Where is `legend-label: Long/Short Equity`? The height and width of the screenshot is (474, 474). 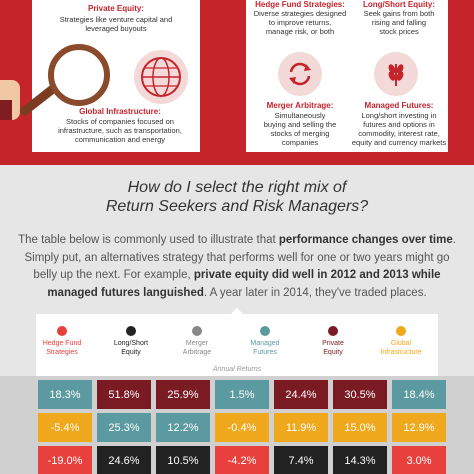
legend-label: Long/Short Equity is located at coordinates (131, 348).